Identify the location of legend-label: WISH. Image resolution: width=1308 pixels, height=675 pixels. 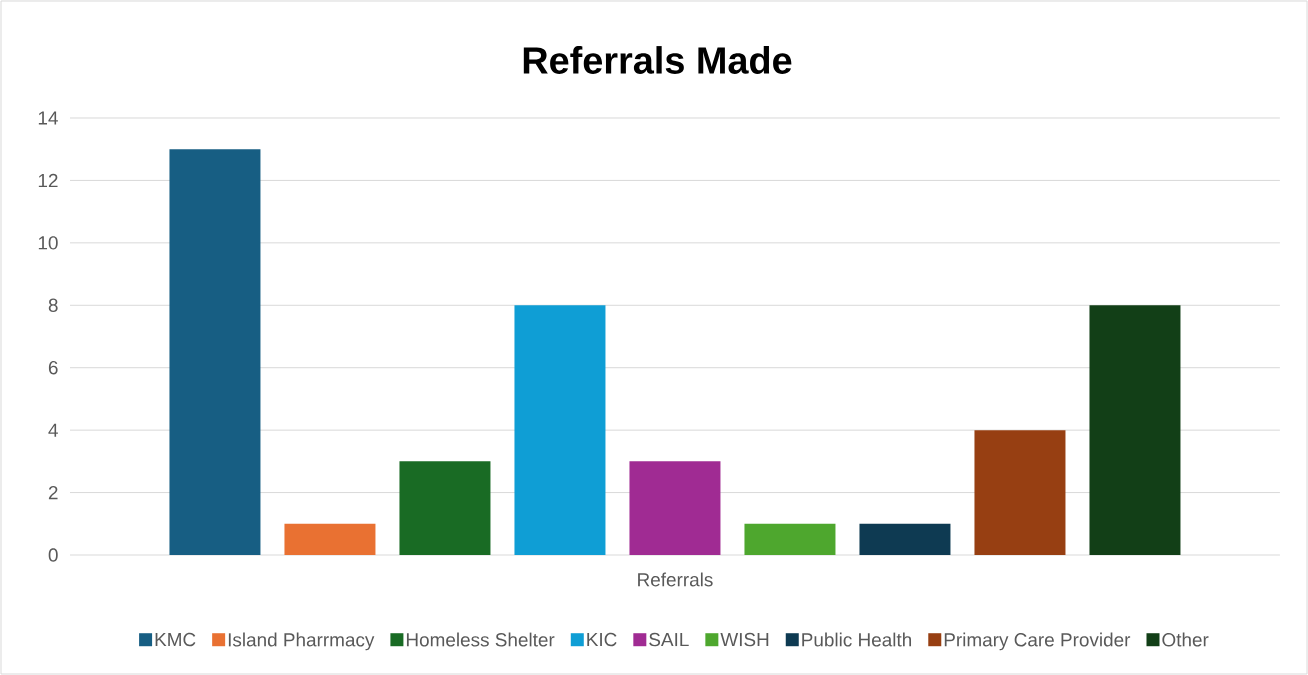
(744, 639).